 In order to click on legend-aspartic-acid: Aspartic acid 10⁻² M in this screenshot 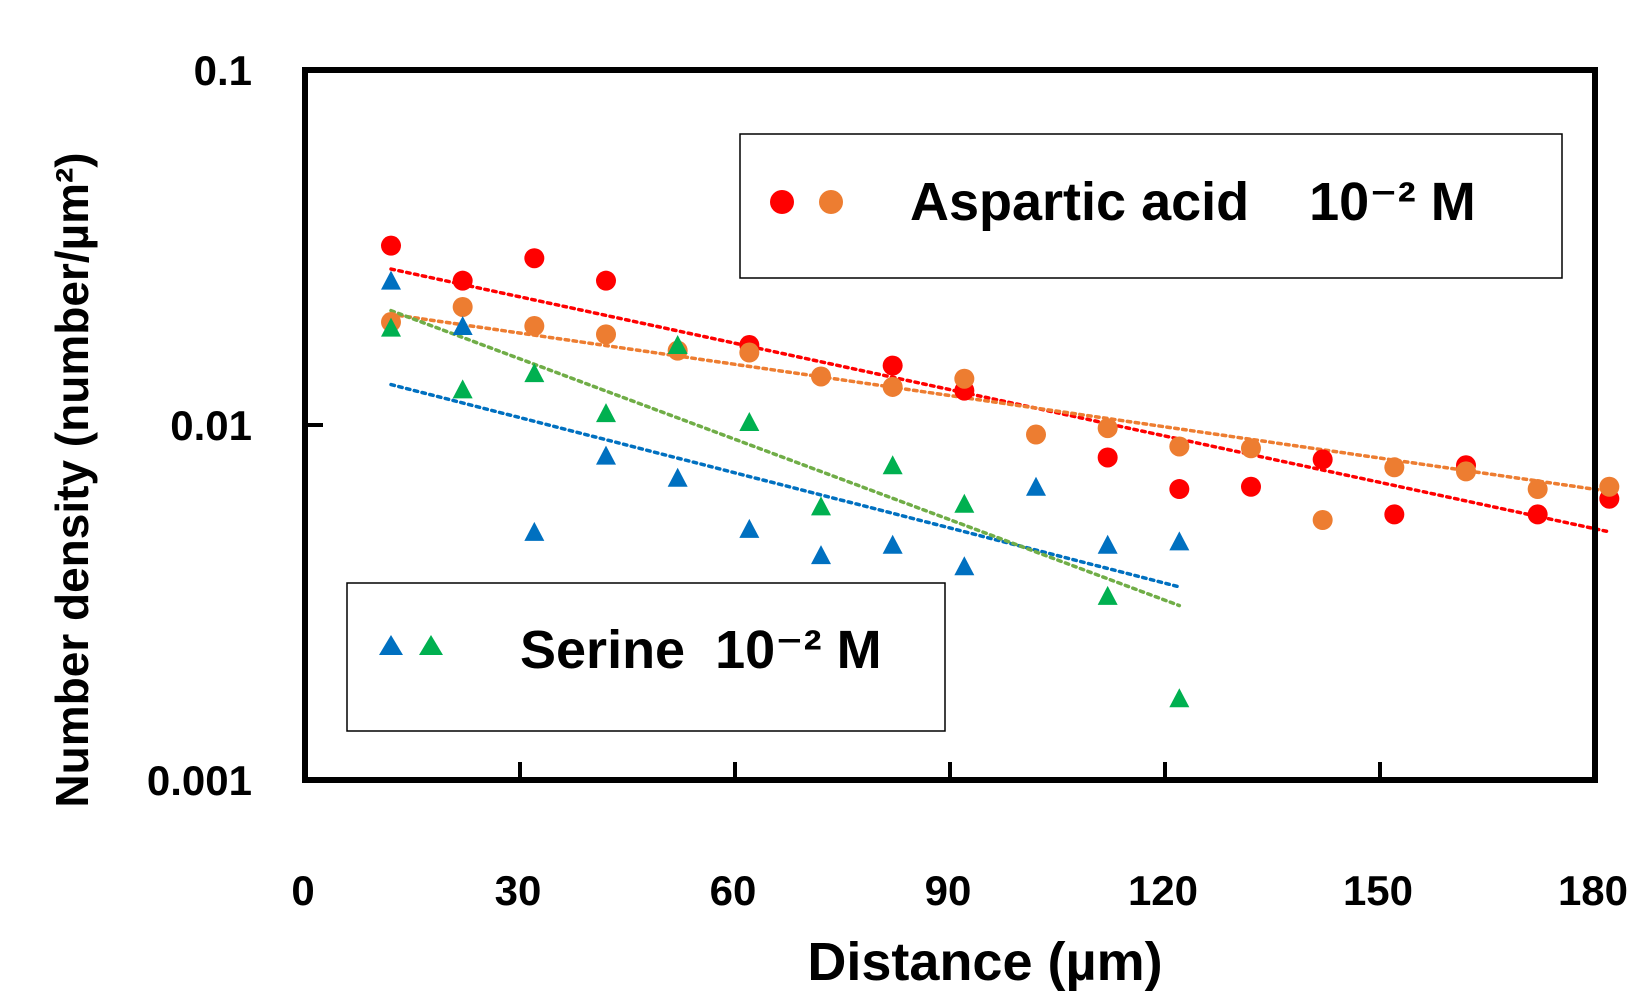, I will do `click(1151, 206)`.